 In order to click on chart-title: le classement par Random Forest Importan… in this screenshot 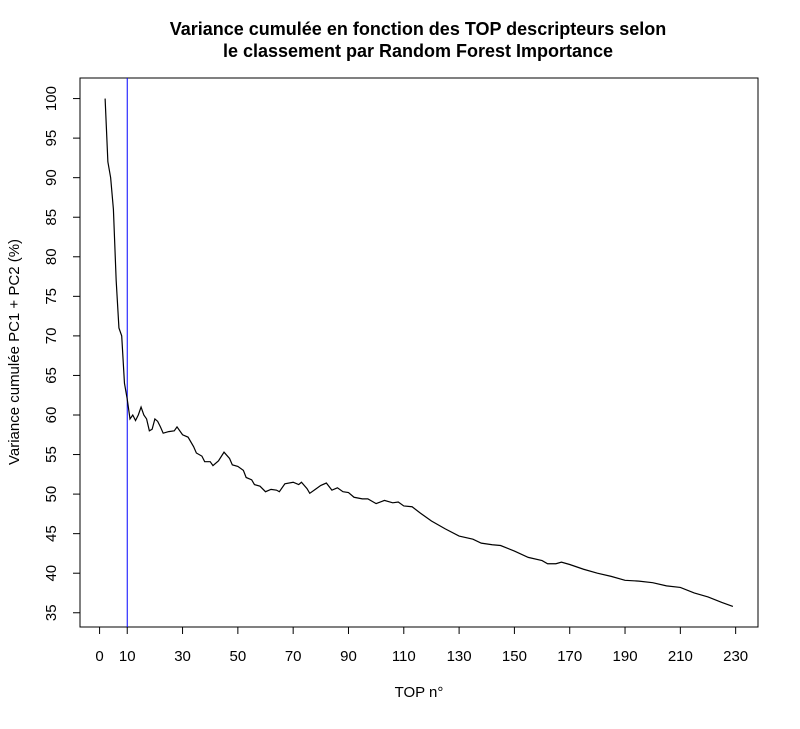, I will do `click(418, 51)`.